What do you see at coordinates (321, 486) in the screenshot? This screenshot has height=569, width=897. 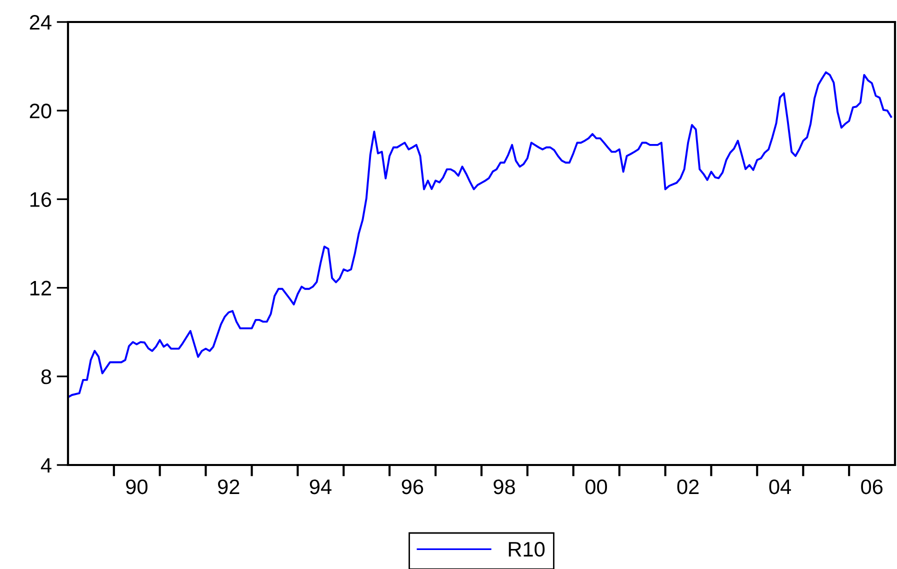 I see `x-tick-label: 94` at bounding box center [321, 486].